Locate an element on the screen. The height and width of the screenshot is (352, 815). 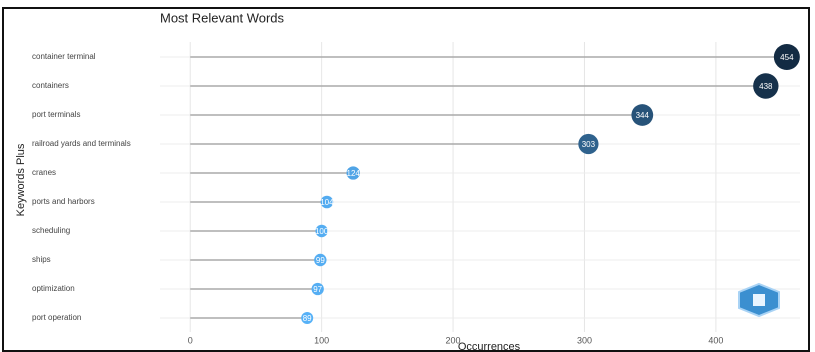
value-label: 438 is located at coordinates (766, 86).